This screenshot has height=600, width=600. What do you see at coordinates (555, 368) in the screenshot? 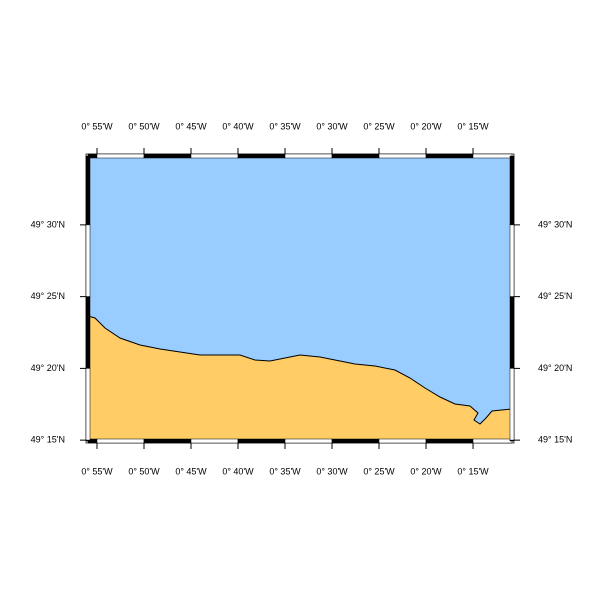
I see `right-lat-label: 49° 20'N` at bounding box center [555, 368].